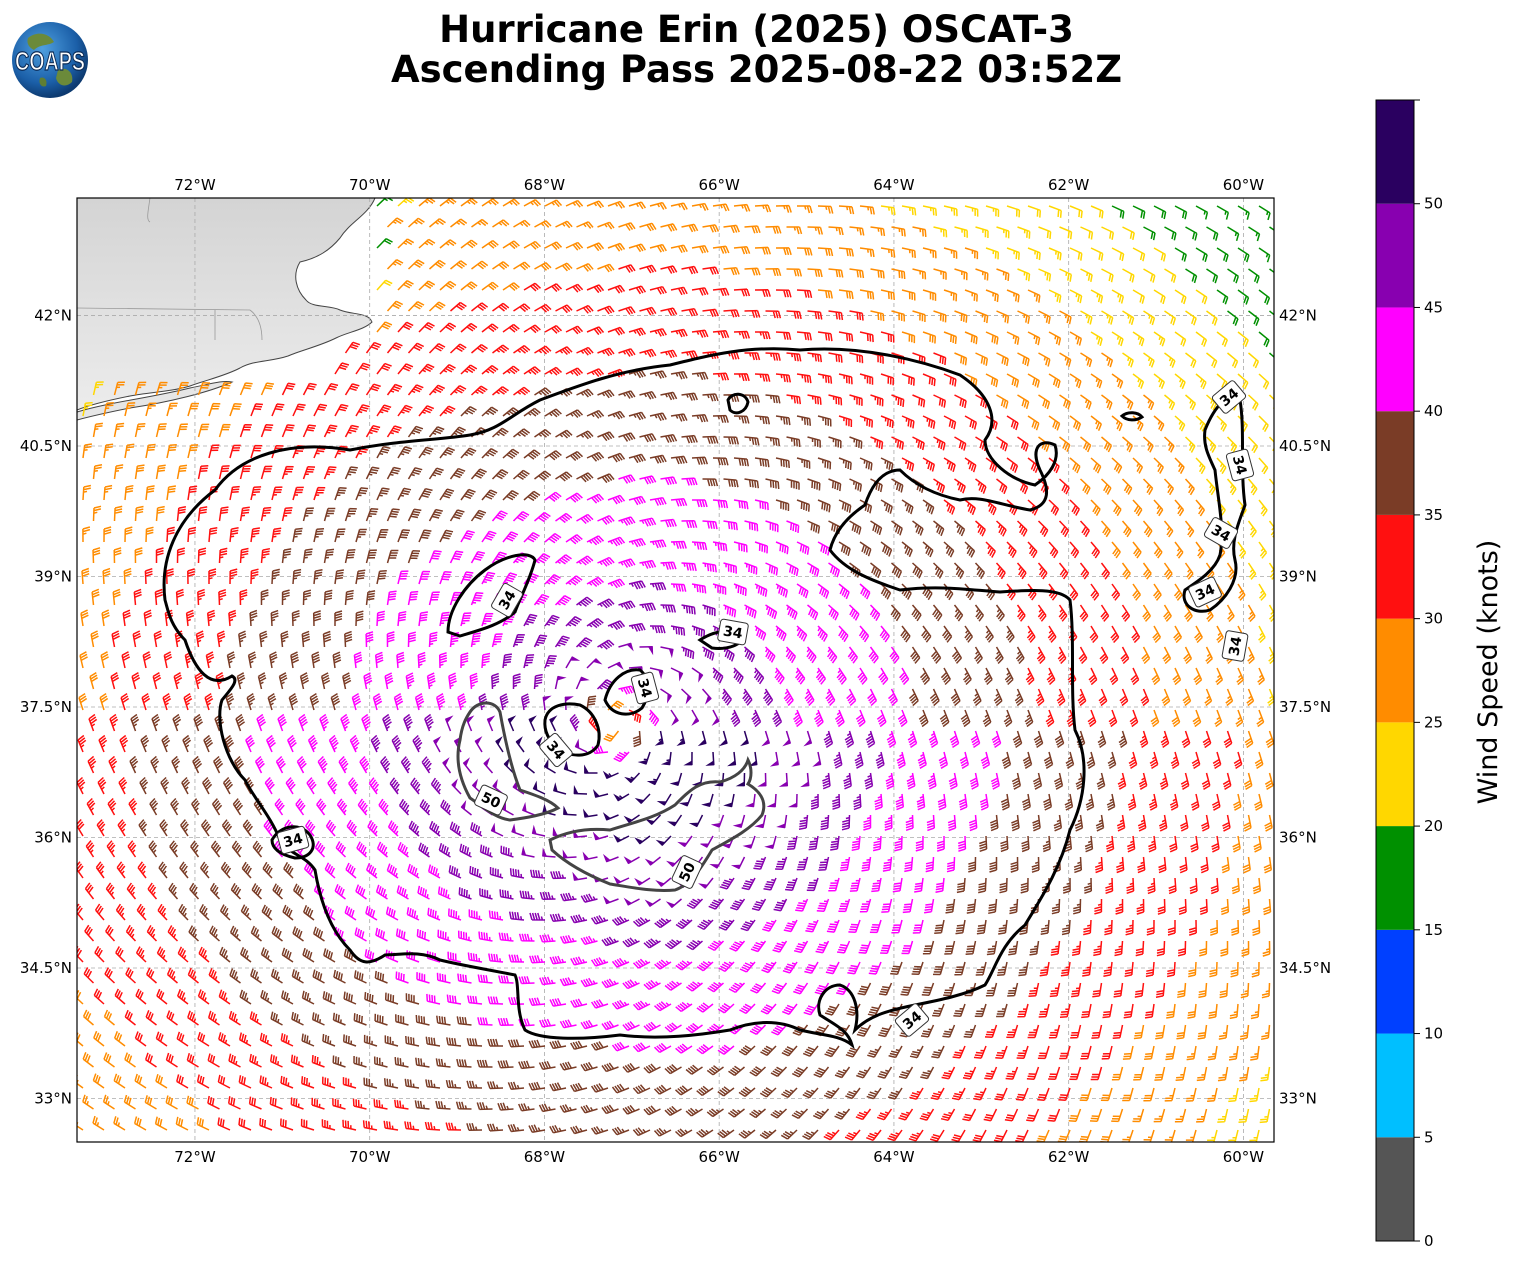 This screenshot has width=1513, height=1264. What do you see at coordinates (1221, 533) in the screenshot?
I see `contour-label-box` at bounding box center [1221, 533].